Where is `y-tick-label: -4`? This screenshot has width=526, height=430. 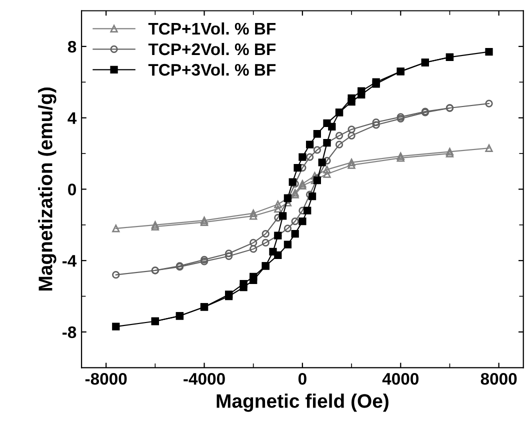
y-tick-label: -4 is located at coordinates (69, 261).